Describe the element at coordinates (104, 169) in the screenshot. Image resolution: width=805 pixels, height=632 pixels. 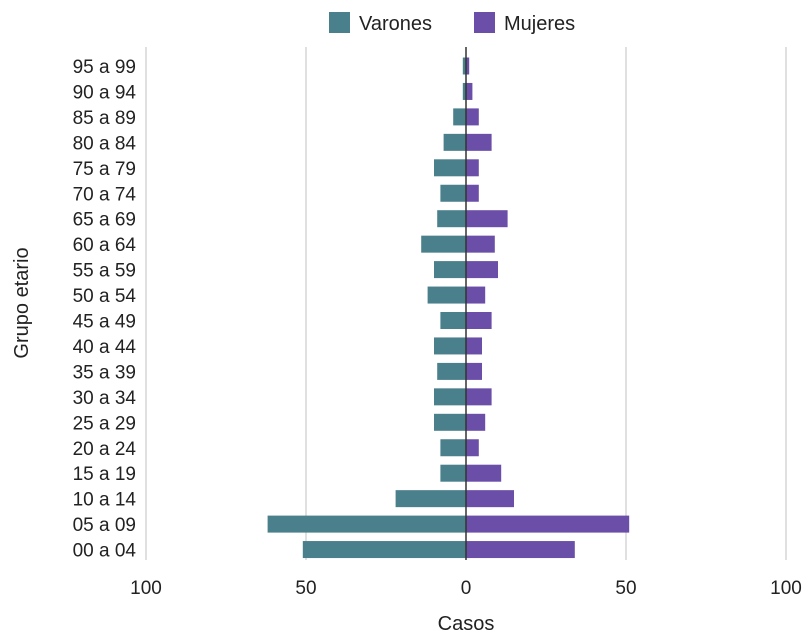
I see `category-label: 75 a 79` at that location.